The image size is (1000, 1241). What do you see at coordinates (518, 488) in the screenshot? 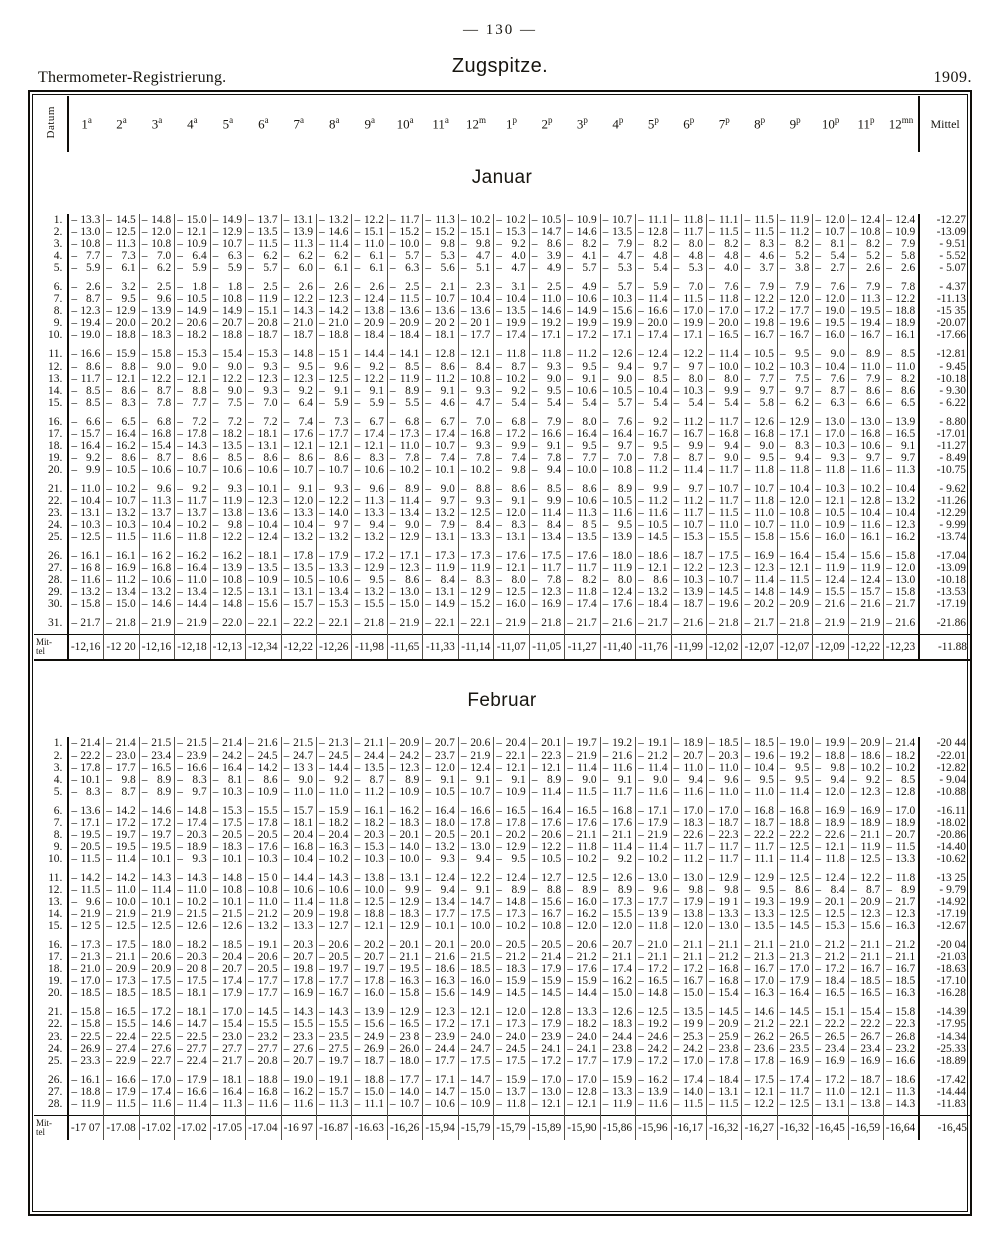
I see `reading-value: 8.6` at bounding box center [518, 488].